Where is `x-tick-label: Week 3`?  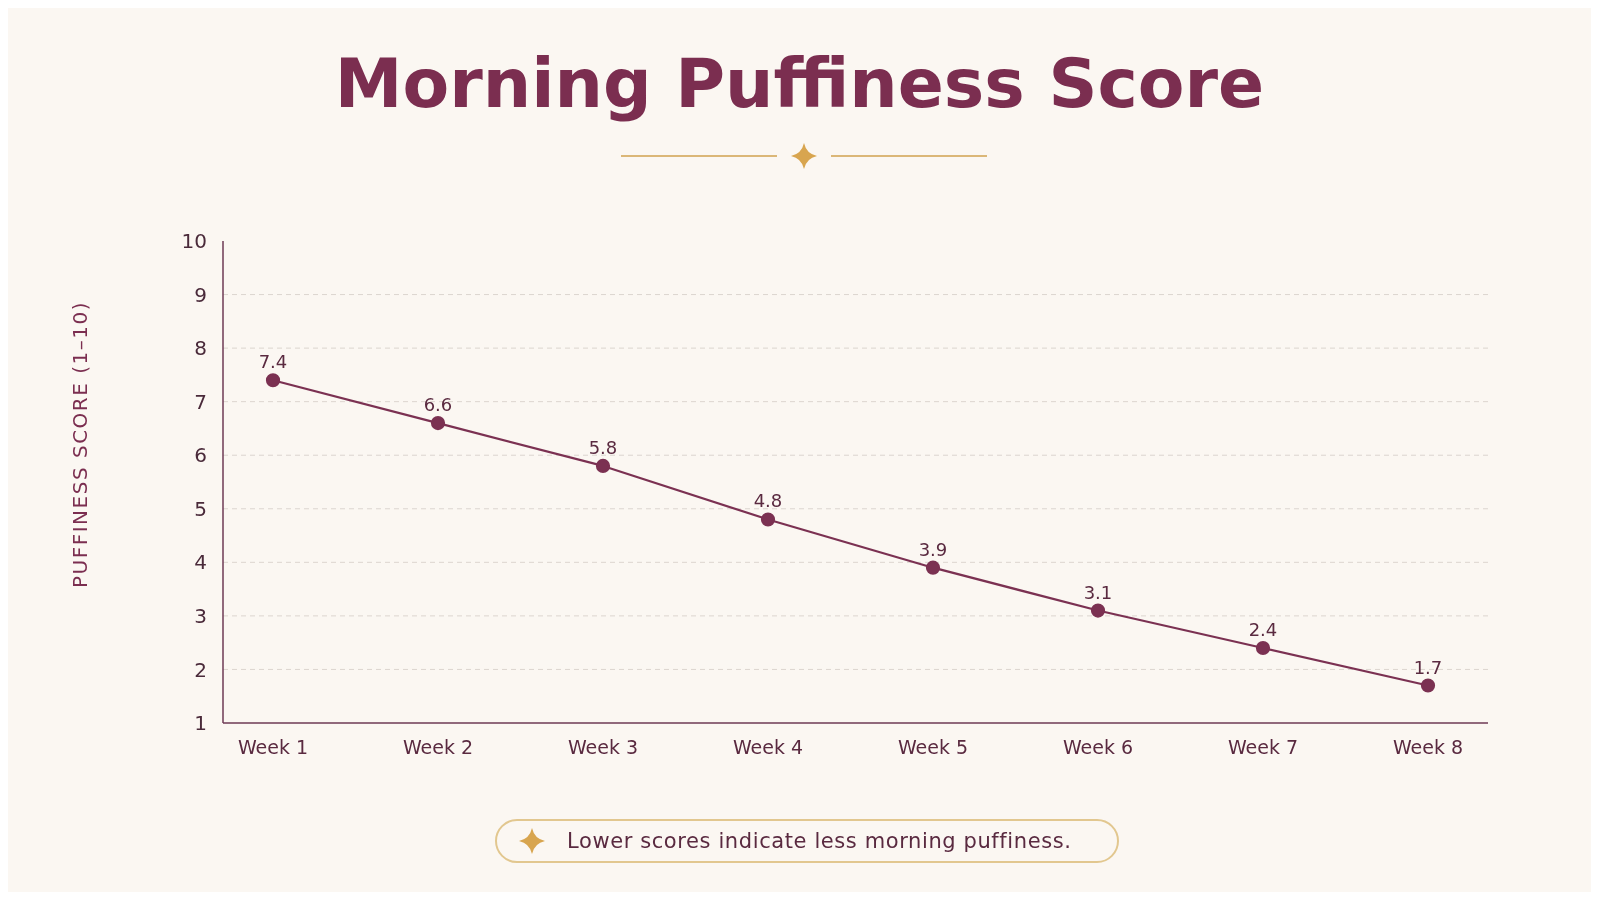 x-tick-label: Week 3 is located at coordinates (603, 747).